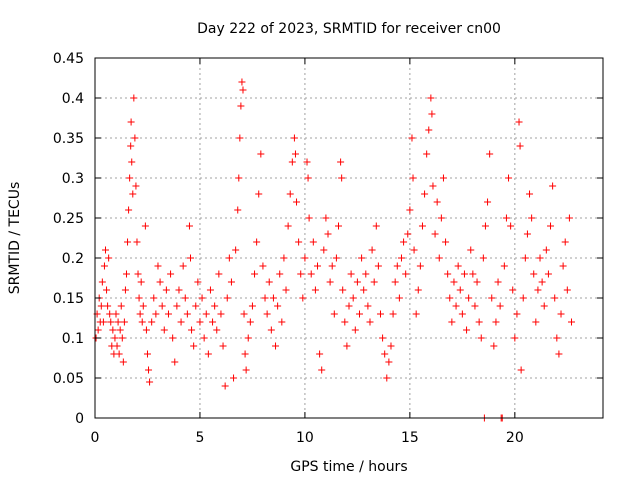 This screenshot has height=480, width=640. Describe the element at coordinates (68, 379) in the screenshot. I see `y-tick-label: 0.05` at that location.